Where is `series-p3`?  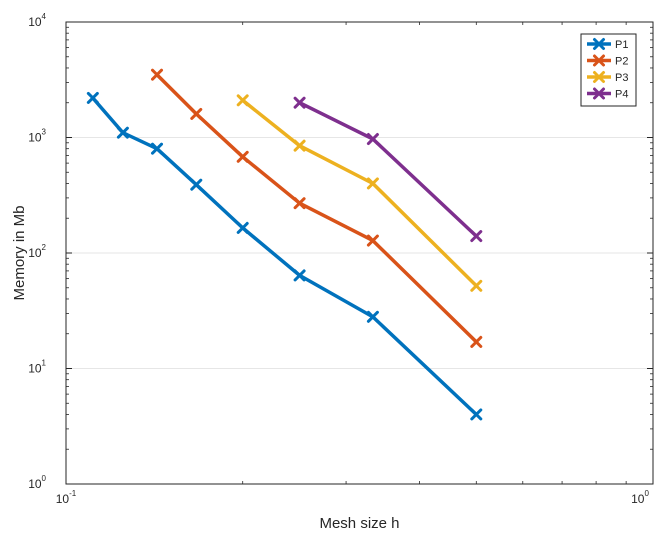 series-p3 is located at coordinates (359, 193).